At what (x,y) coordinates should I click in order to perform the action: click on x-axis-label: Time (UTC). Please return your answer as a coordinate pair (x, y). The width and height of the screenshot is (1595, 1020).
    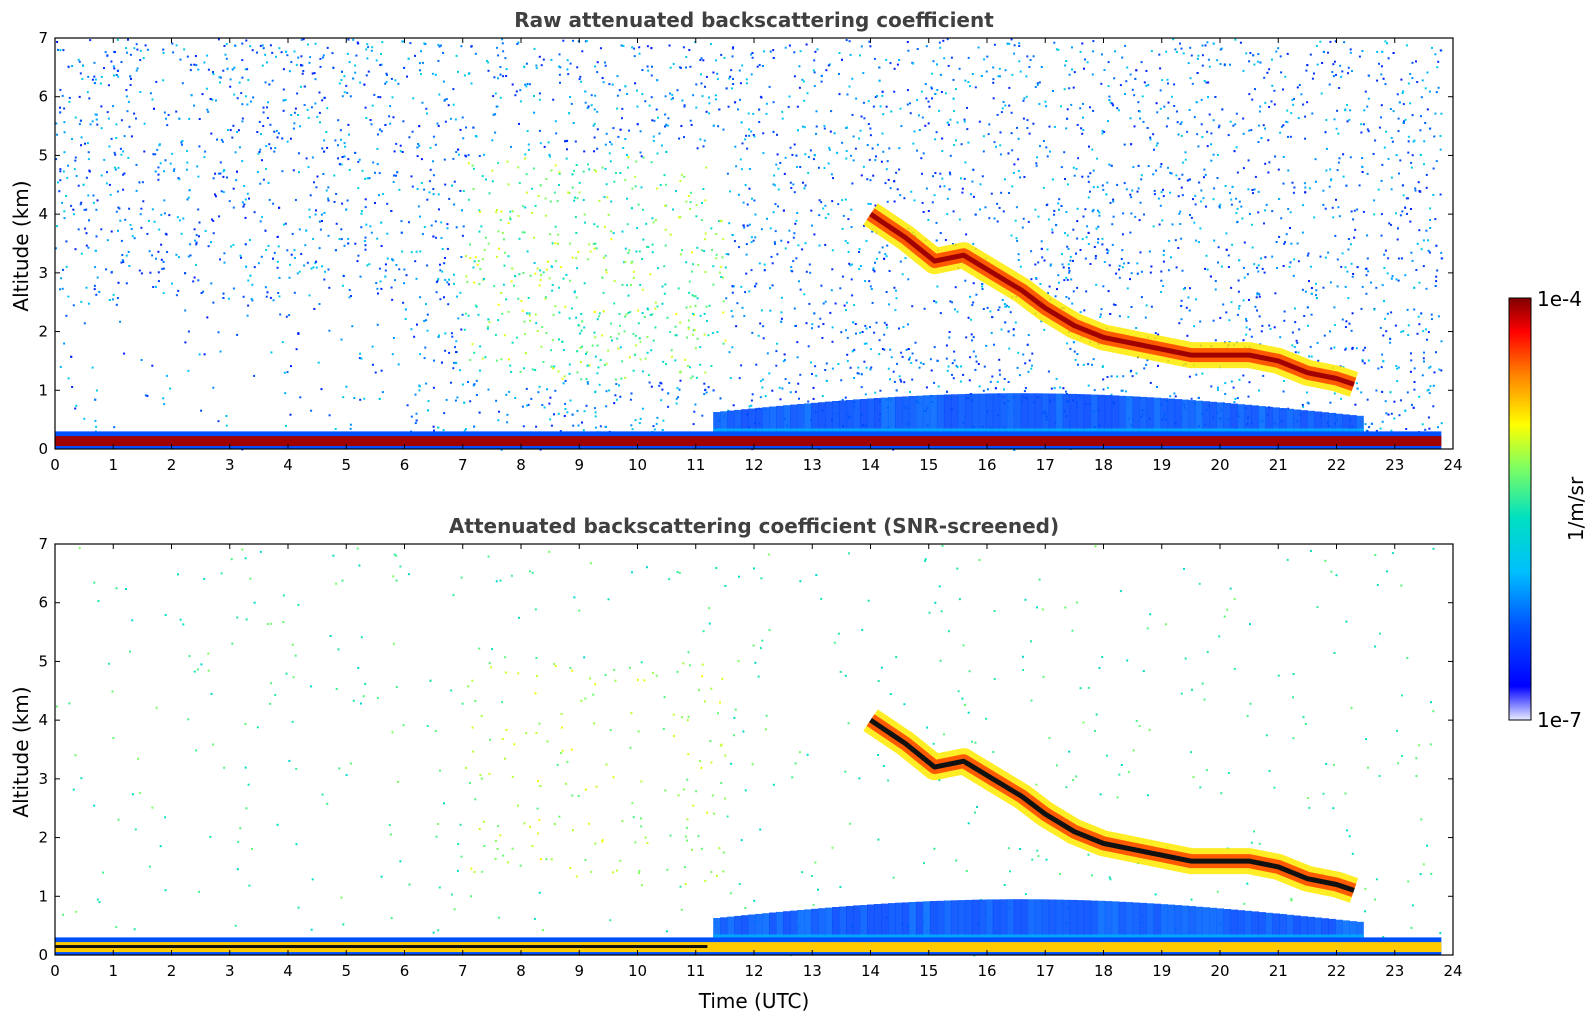
    Looking at the image, I should click on (754, 1001).